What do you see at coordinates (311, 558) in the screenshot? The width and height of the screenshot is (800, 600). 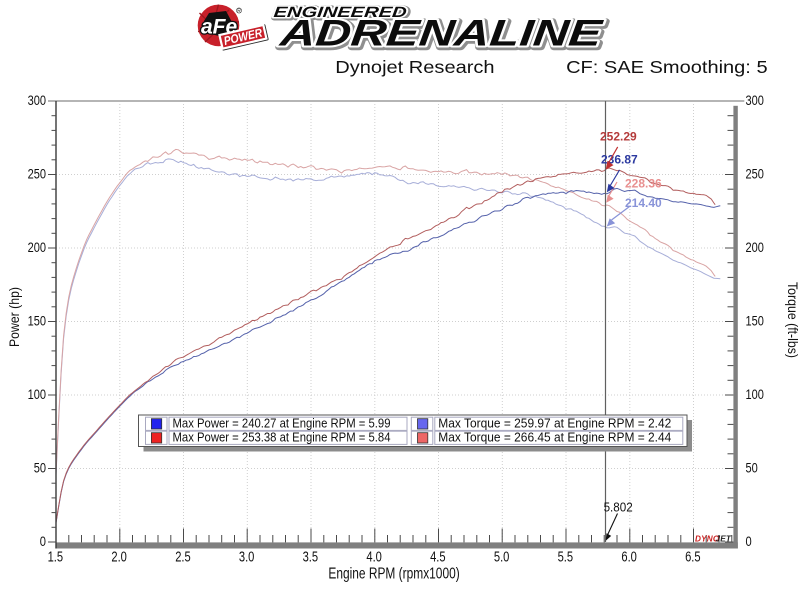 I see `svg-text: 3.5` at bounding box center [311, 558].